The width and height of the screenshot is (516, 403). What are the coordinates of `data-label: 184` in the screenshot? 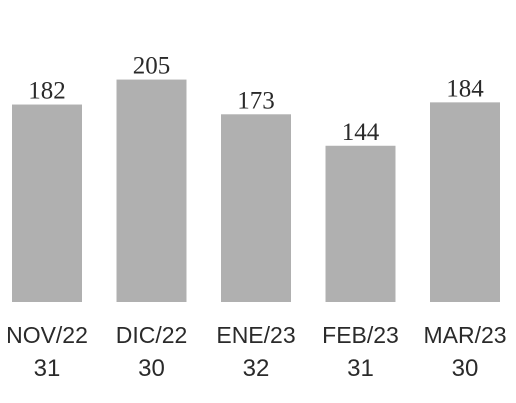 It's located at (465, 88).